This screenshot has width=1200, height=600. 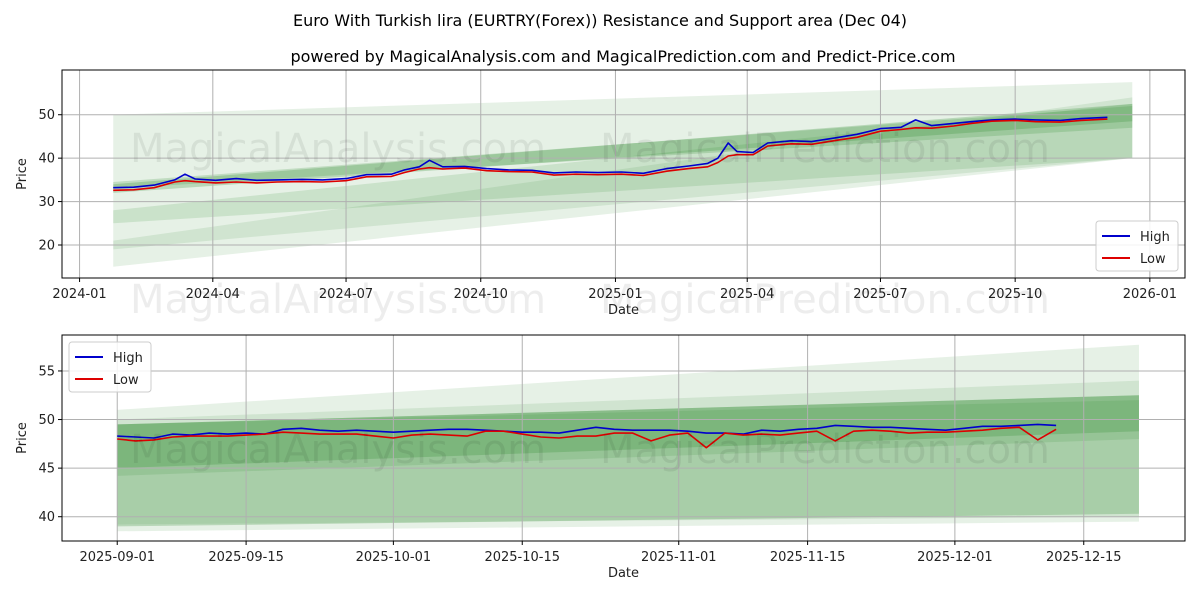 What do you see at coordinates (955, 557) in the screenshot?
I see `x-tick-label: 2025-12-01` at bounding box center [955, 557].